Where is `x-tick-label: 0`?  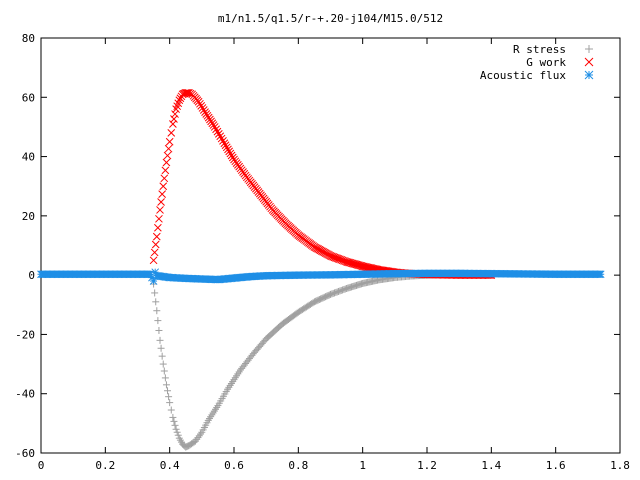
x-tick-label: 0 is located at coordinates (41, 465).